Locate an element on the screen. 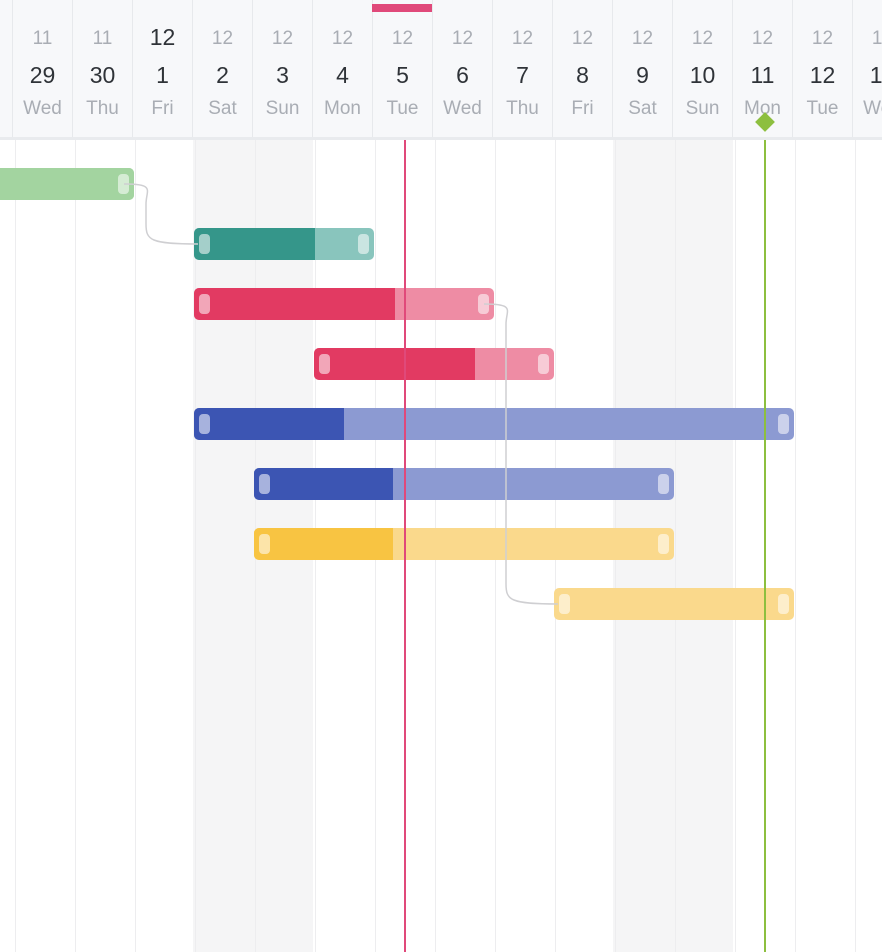 This screenshot has width=882, height=952. date-label: 2 is located at coordinates (222, 75).